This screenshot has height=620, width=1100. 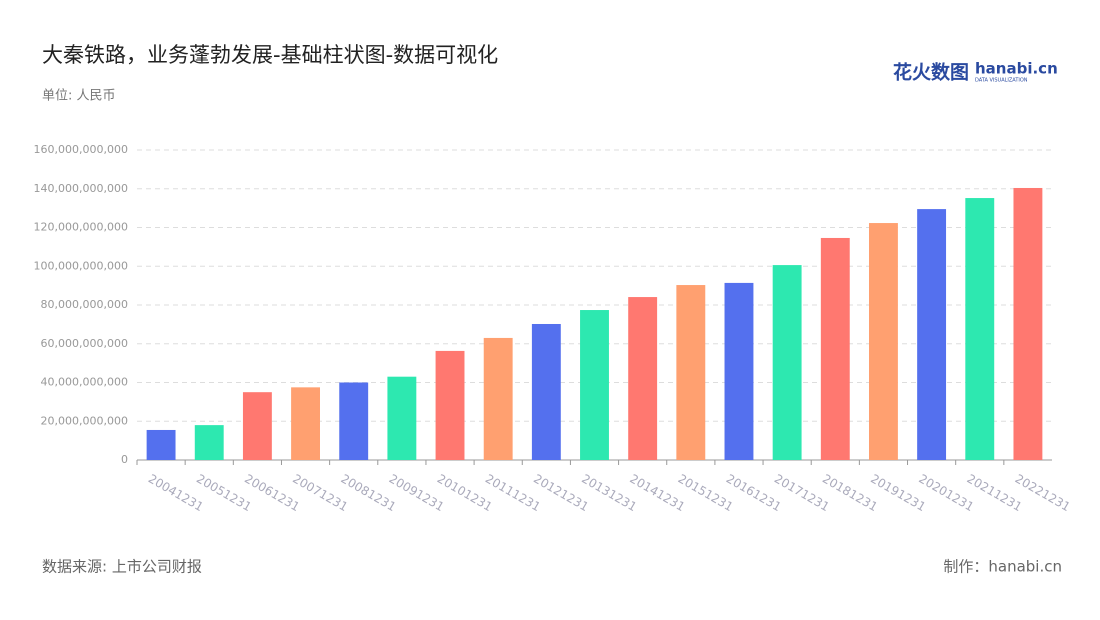 I want to click on y-tick-label: 80,000,000,000, so click(x=84, y=304).